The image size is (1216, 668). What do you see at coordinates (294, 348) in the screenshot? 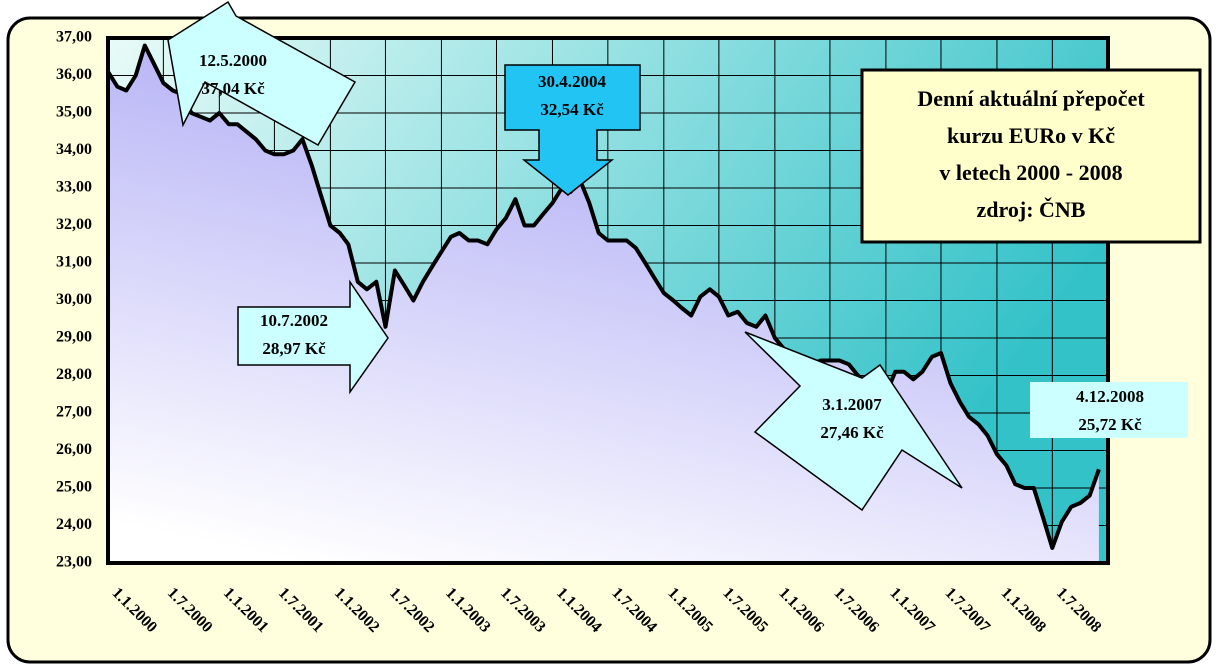
I see `annotation-text: 28,97 Kč` at bounding box center [294, 348].